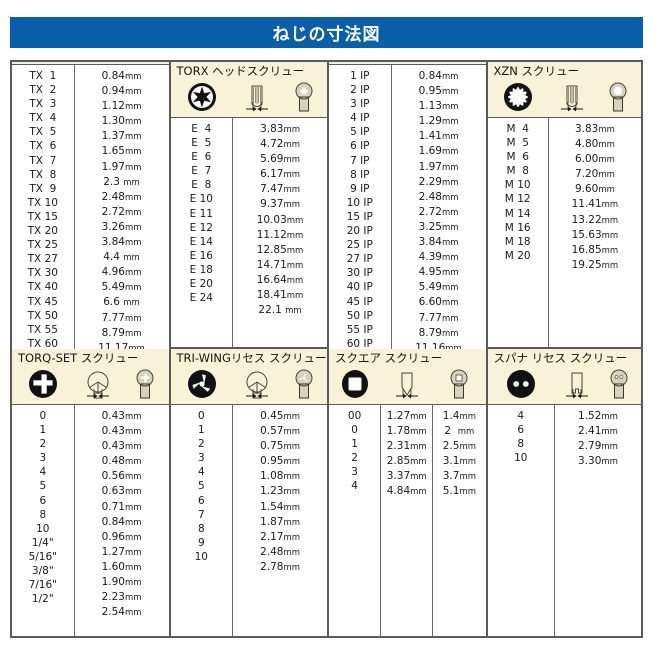  Describe the element at coordinates (595, 250) in the screenshot. I see `table-cell: 16.85mm` at that location.